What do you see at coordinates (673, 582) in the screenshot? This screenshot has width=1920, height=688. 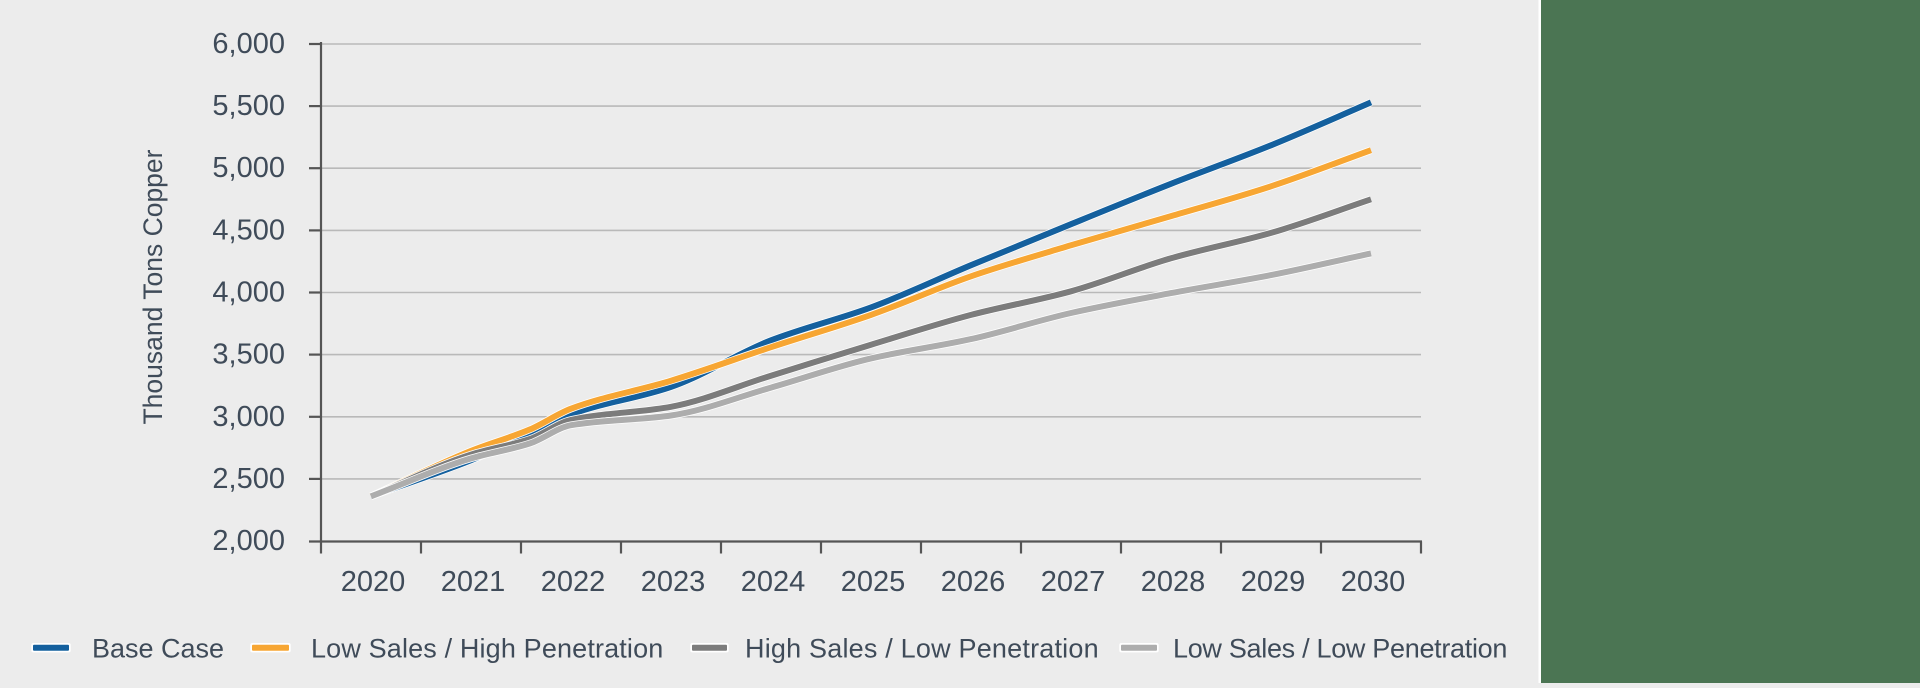 I see `svg-text: 2023` at bounding box center [673, 582].